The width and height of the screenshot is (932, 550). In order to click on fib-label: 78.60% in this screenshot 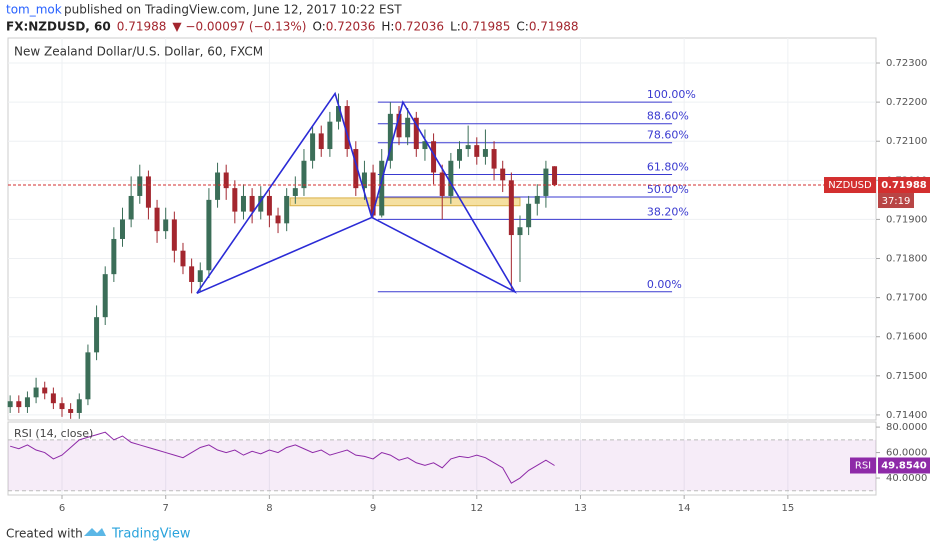, I will do `click(668, 135)`.